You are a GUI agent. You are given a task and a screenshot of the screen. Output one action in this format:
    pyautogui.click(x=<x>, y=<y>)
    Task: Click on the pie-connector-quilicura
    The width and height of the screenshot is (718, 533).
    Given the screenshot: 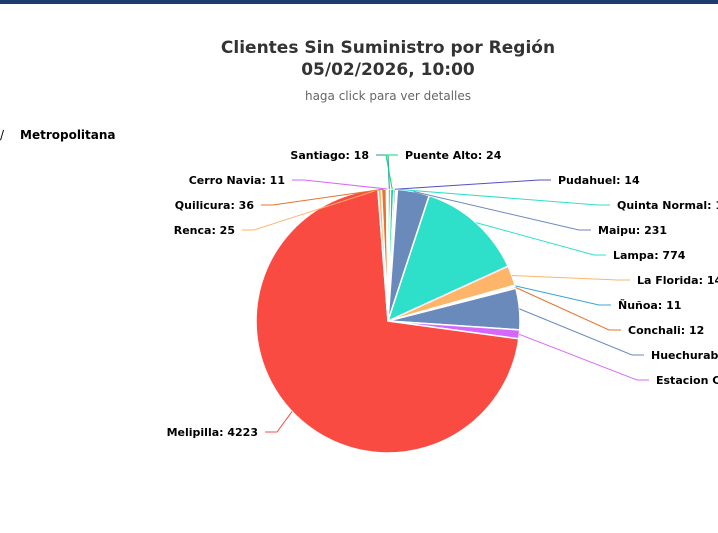 What is the action you would take?
    pyautogui.click(x=322, y=197)
    